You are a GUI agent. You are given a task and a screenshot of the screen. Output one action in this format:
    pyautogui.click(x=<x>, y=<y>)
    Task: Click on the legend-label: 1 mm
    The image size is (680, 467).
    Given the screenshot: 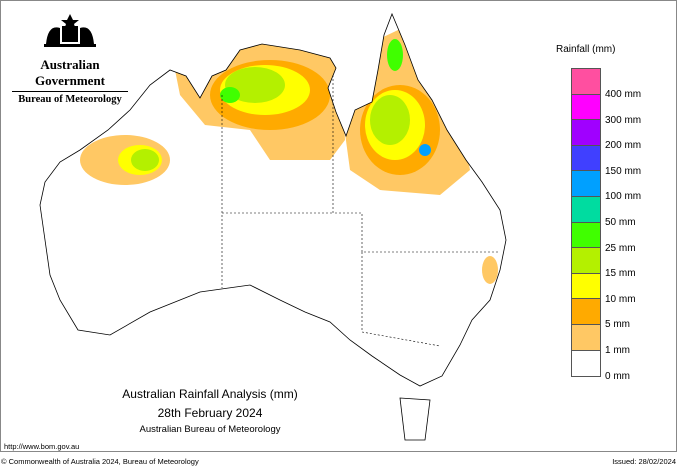 What is the action you would take?
    pyautogui.click(x=617, y=350)
    